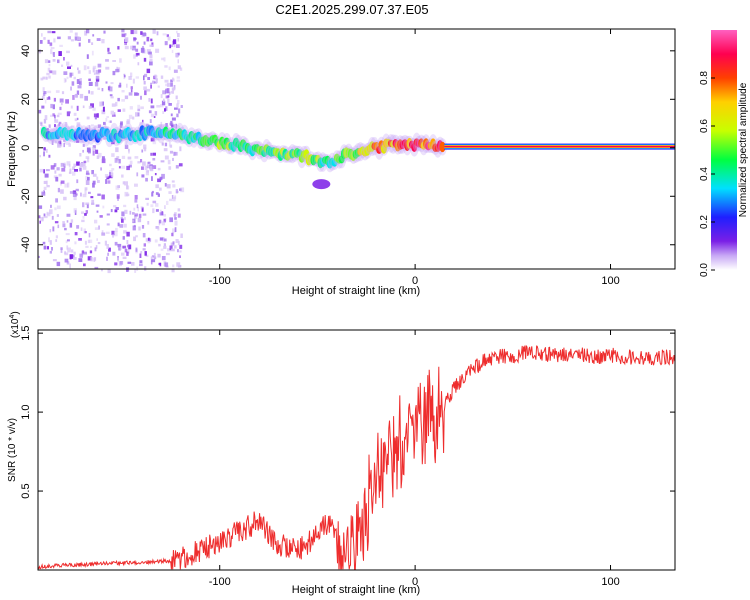 Image resolution: width=750 pixels, height=600 pixels. Describe the element at coordinates (724, 150) in the screenshot. I see `colorbar-bar` at that location.